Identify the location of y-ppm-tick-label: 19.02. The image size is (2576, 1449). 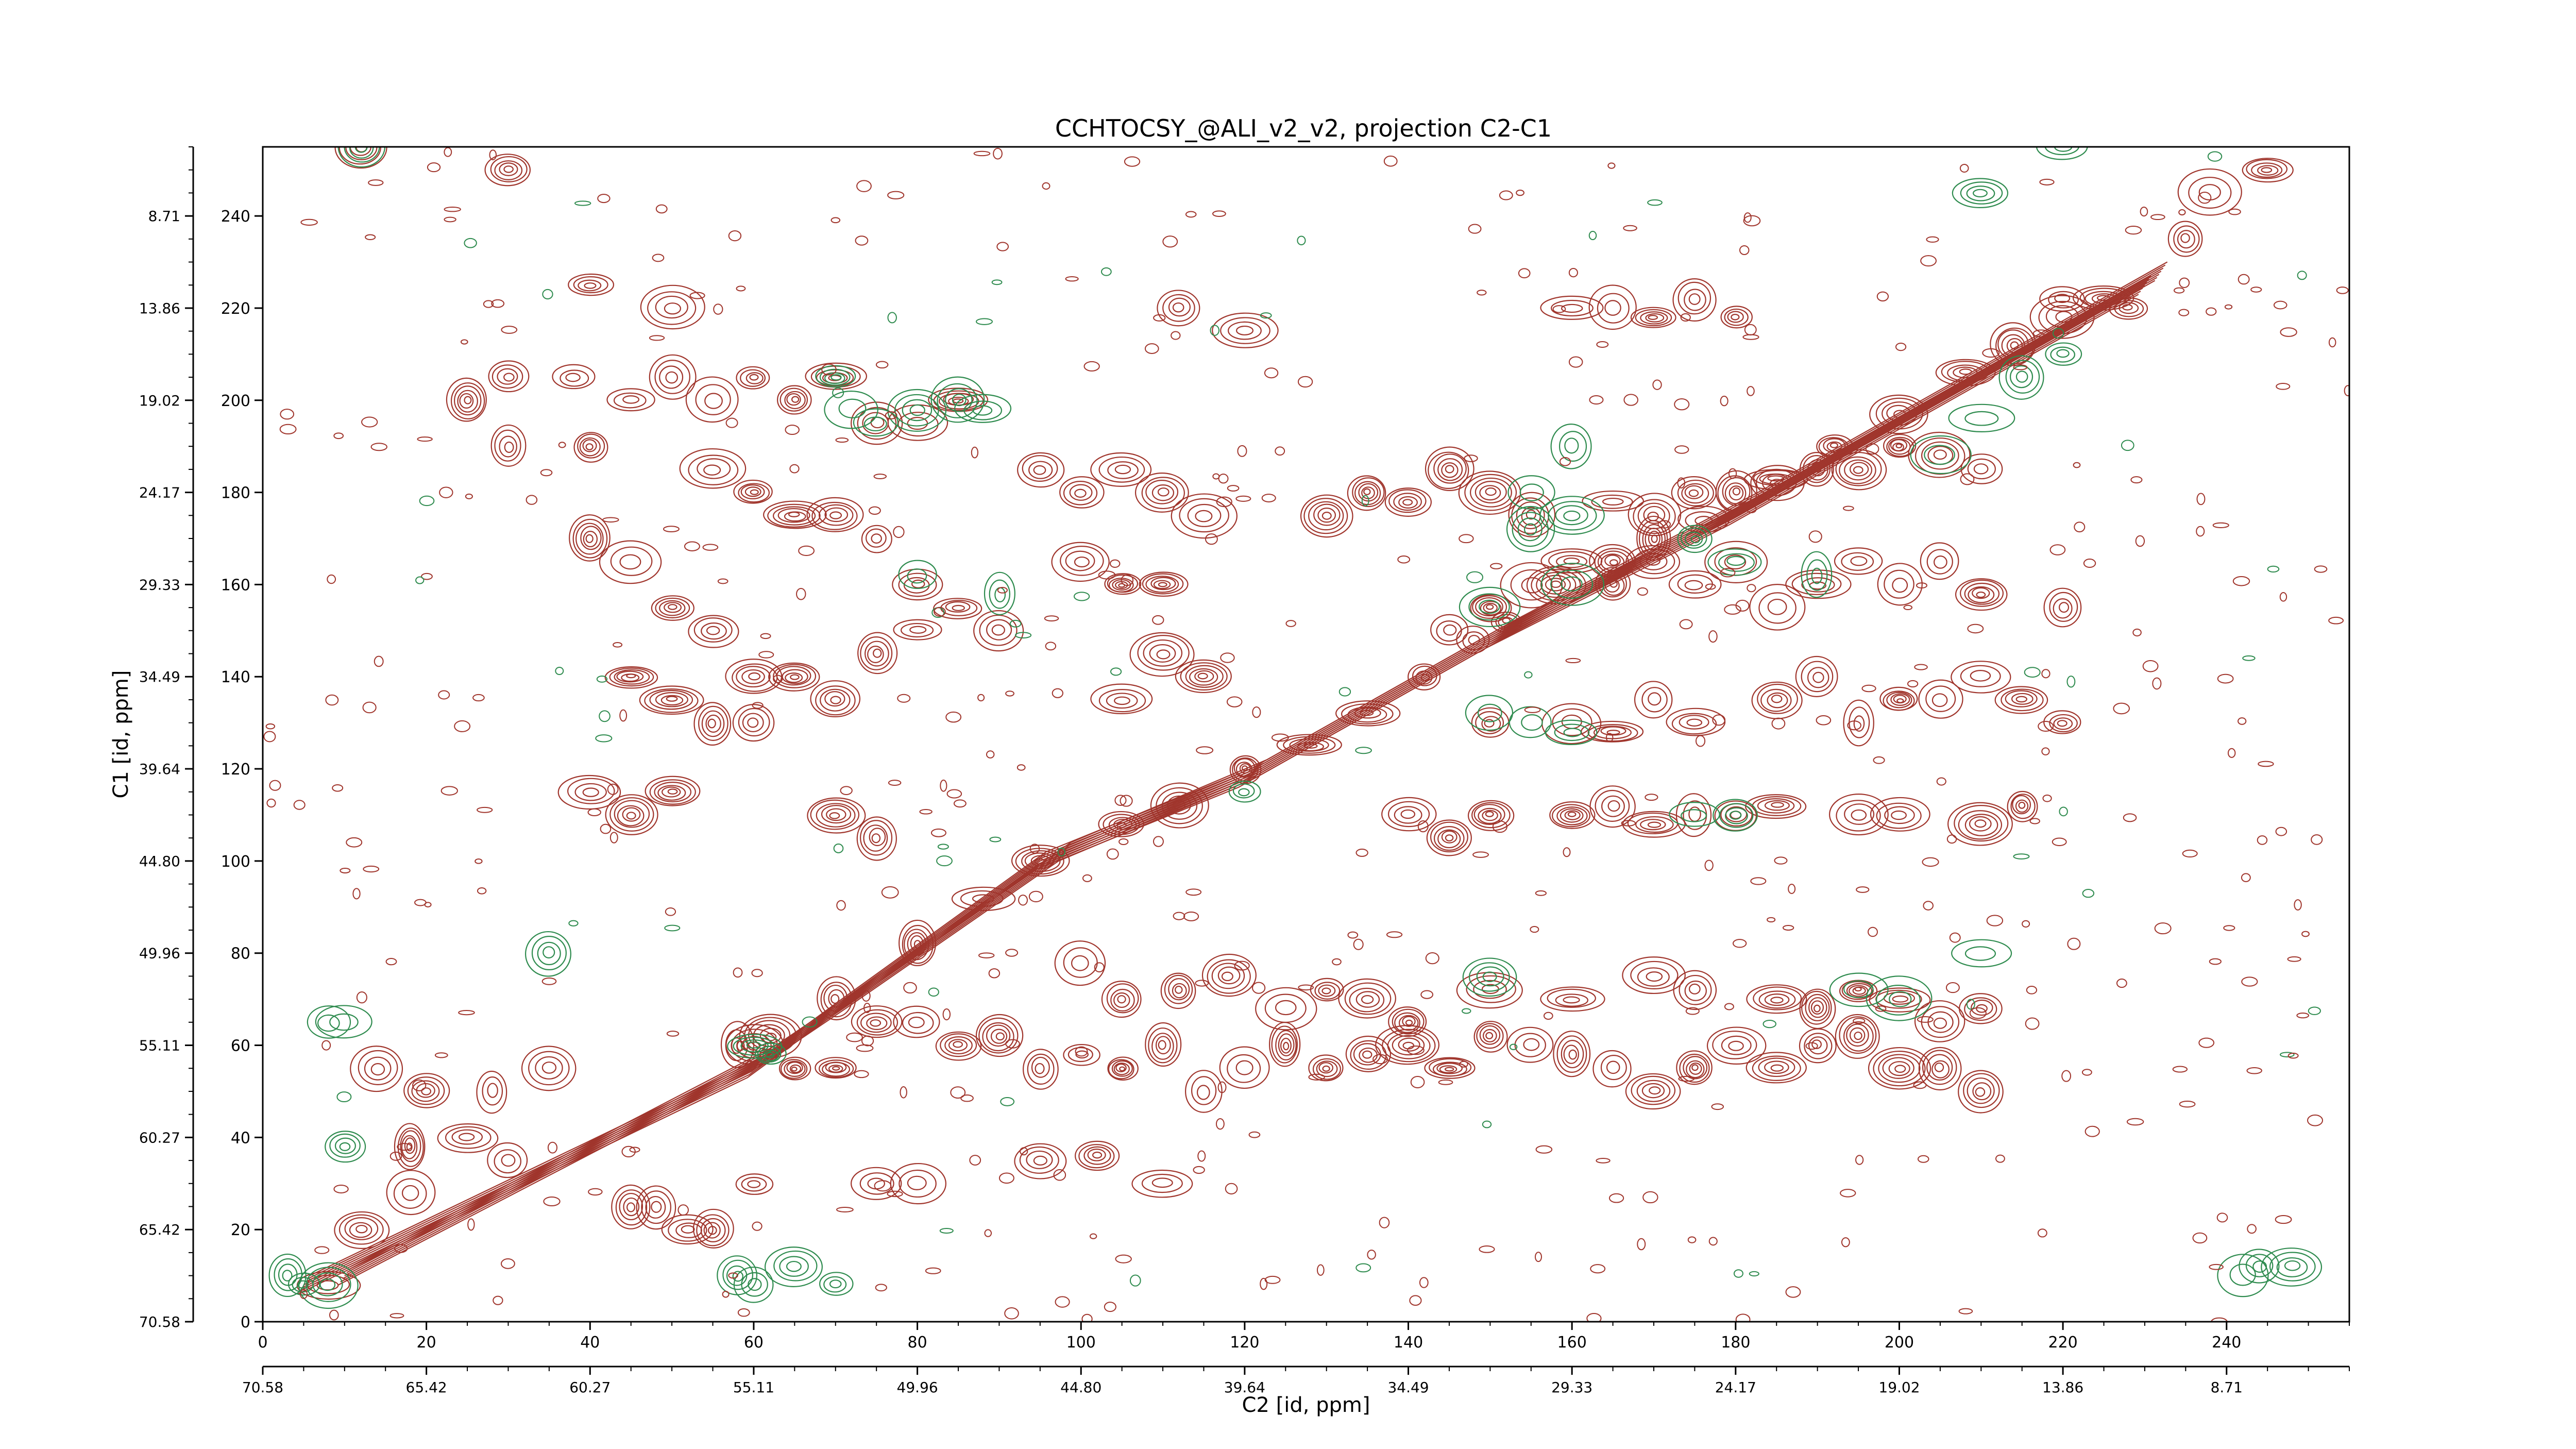
(159, 400).